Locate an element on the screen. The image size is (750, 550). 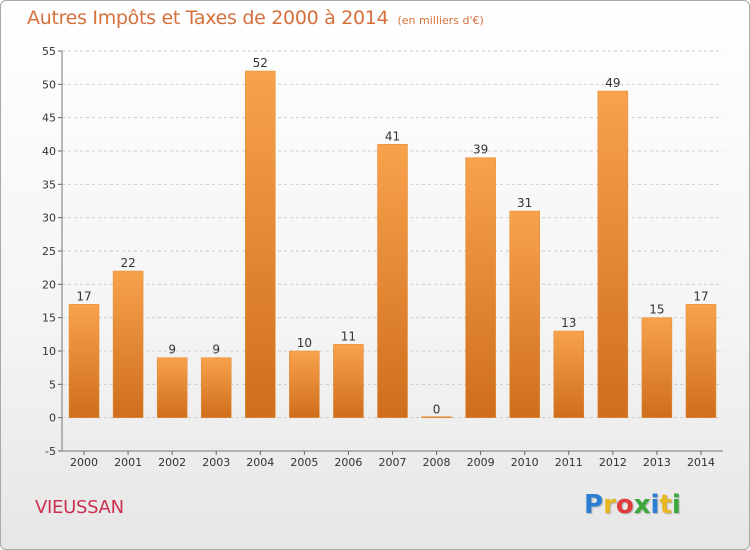
data-label: 49 is located at coordinates (612, 83).